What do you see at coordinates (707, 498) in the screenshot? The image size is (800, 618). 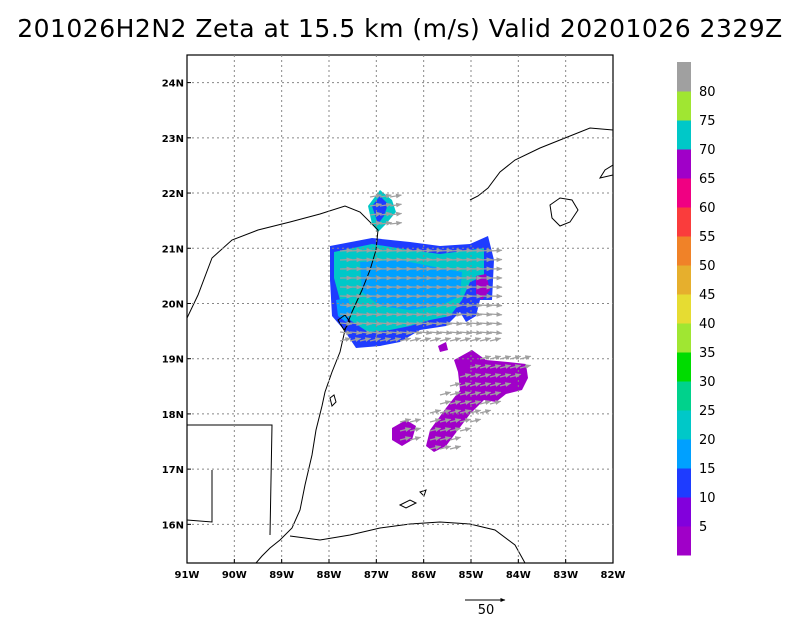 I see `colorbar-label: 10` at bounding box center [707, 498].